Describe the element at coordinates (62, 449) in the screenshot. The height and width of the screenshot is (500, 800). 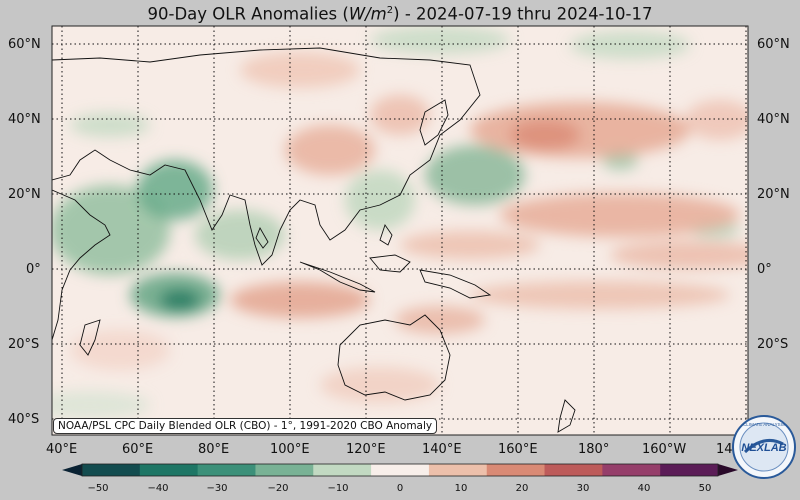
I see `lon-label-40e: 40°E` at that location.